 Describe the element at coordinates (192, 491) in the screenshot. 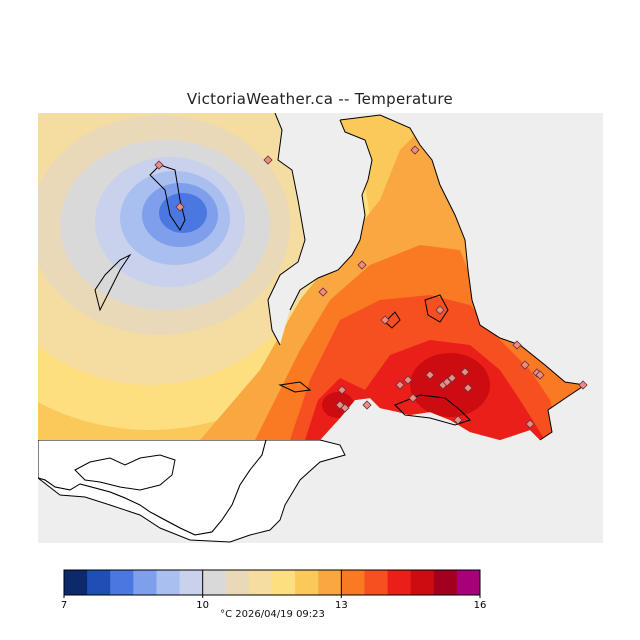

I see `land-no-data-right` at that location.